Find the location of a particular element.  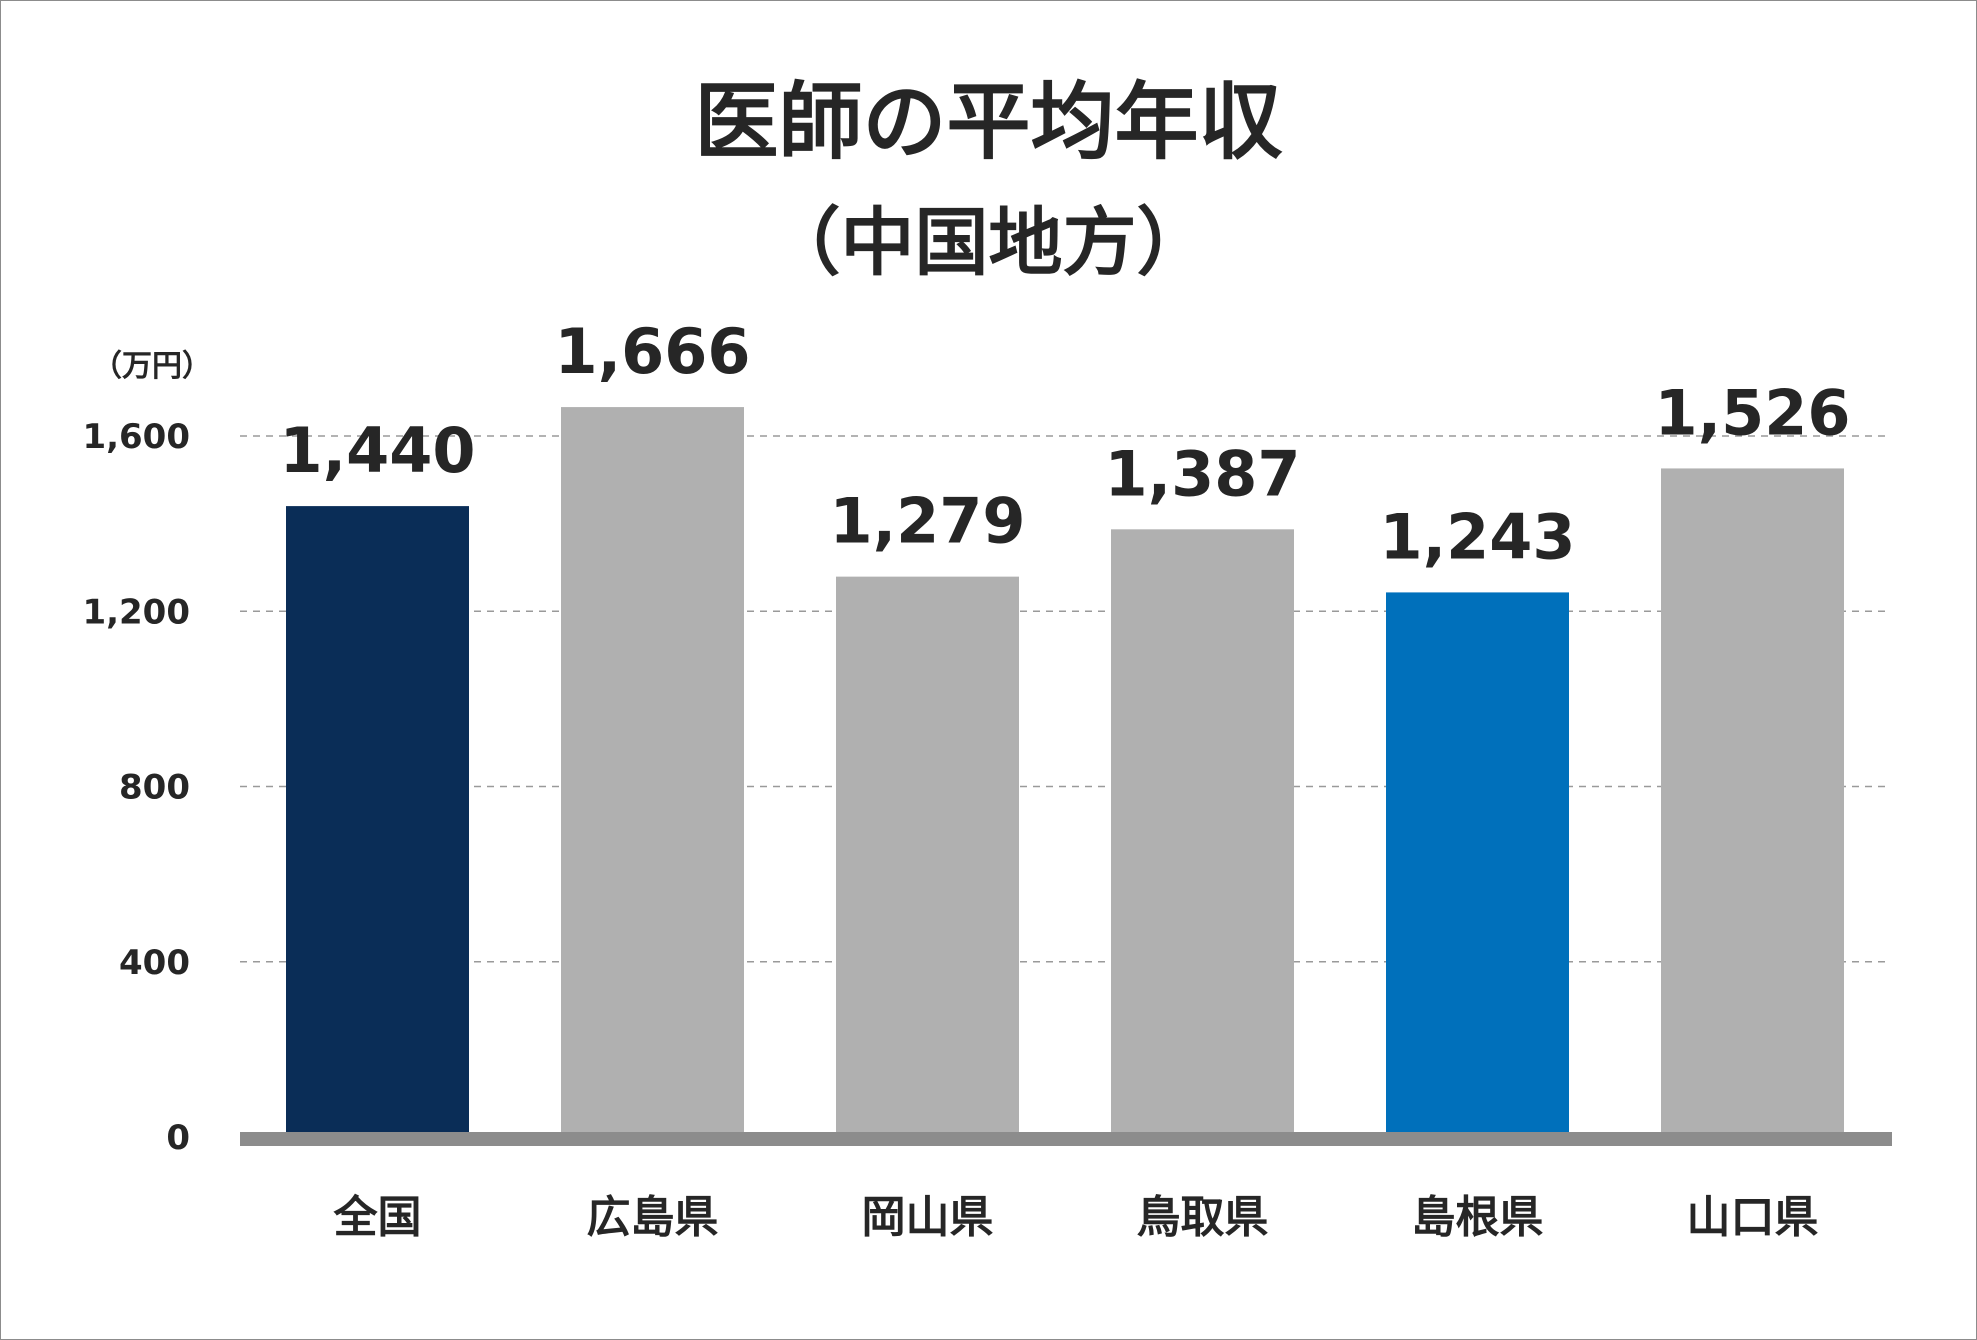

x-axis-categories: 全国 広島県 岡山県 鳥取県 島根県 山口県 is located at coordinates (1076, 1217).